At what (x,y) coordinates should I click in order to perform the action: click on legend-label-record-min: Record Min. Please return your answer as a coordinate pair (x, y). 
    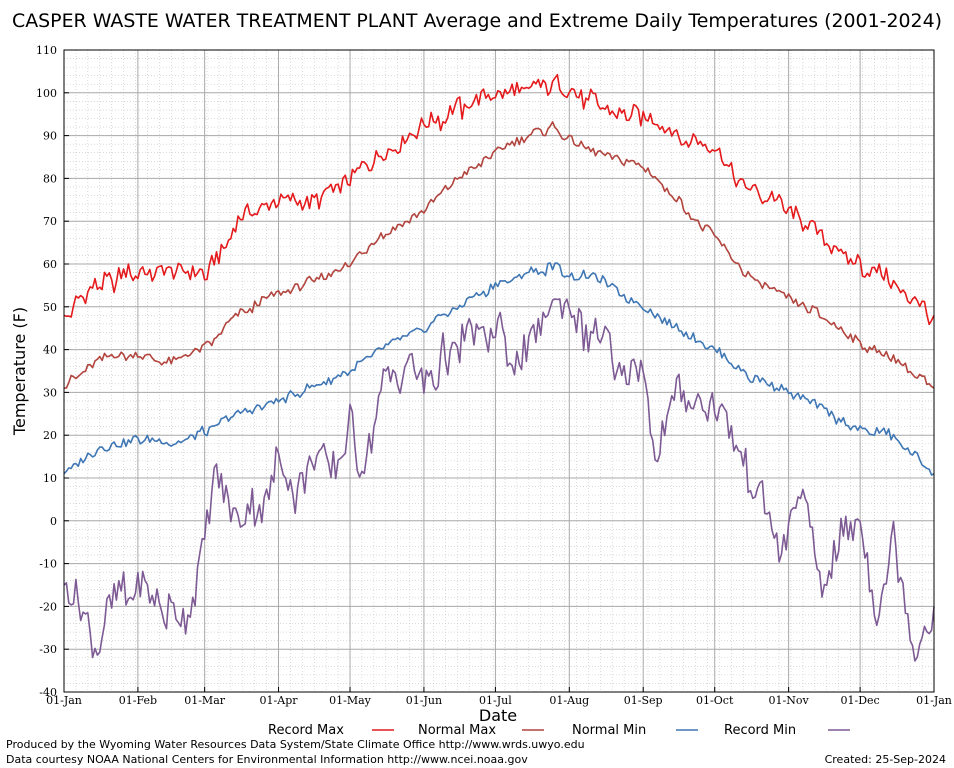
    Looking at the image, I should click on (760, 730).